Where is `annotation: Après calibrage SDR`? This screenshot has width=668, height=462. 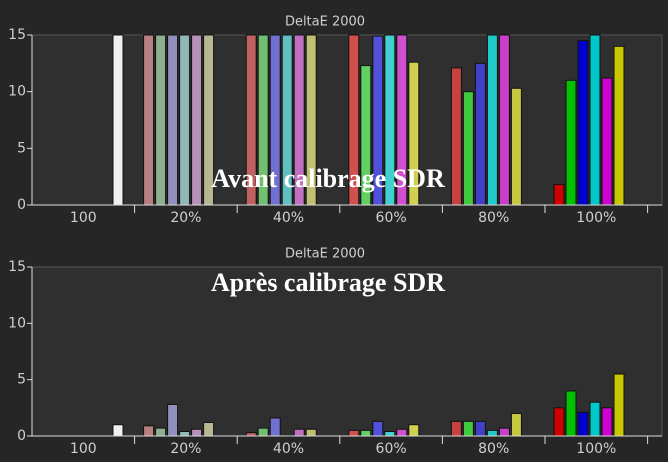
annotation: Après calibrage SDR is located at coordinates (328, 282).